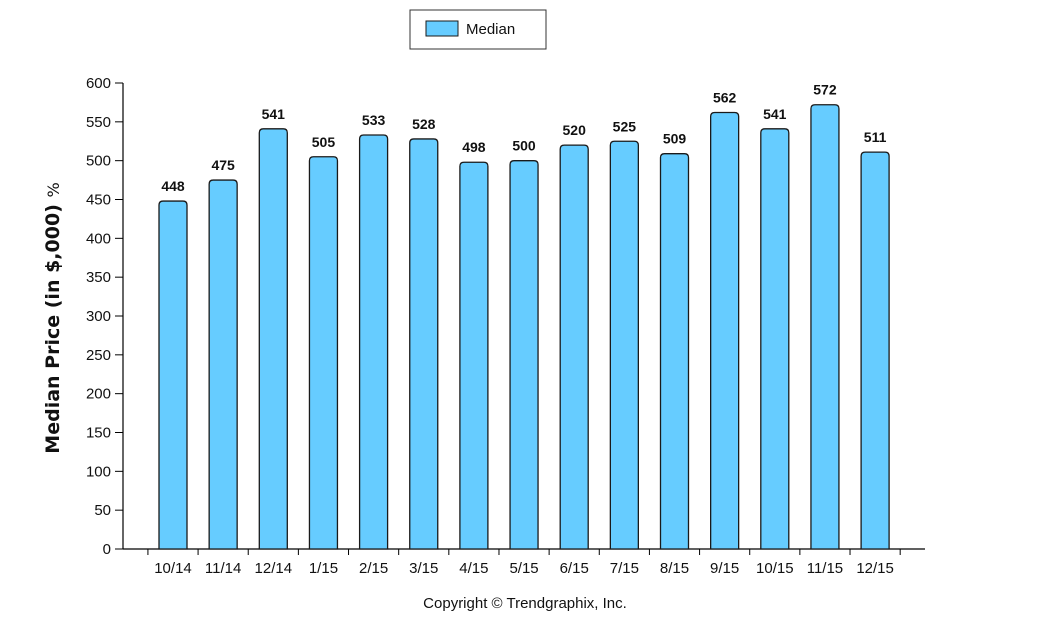  Describe the element at coordinates (53, 317) in the screenshot. I see `y-axis-label: Median Price (in $,000) %` at that location.